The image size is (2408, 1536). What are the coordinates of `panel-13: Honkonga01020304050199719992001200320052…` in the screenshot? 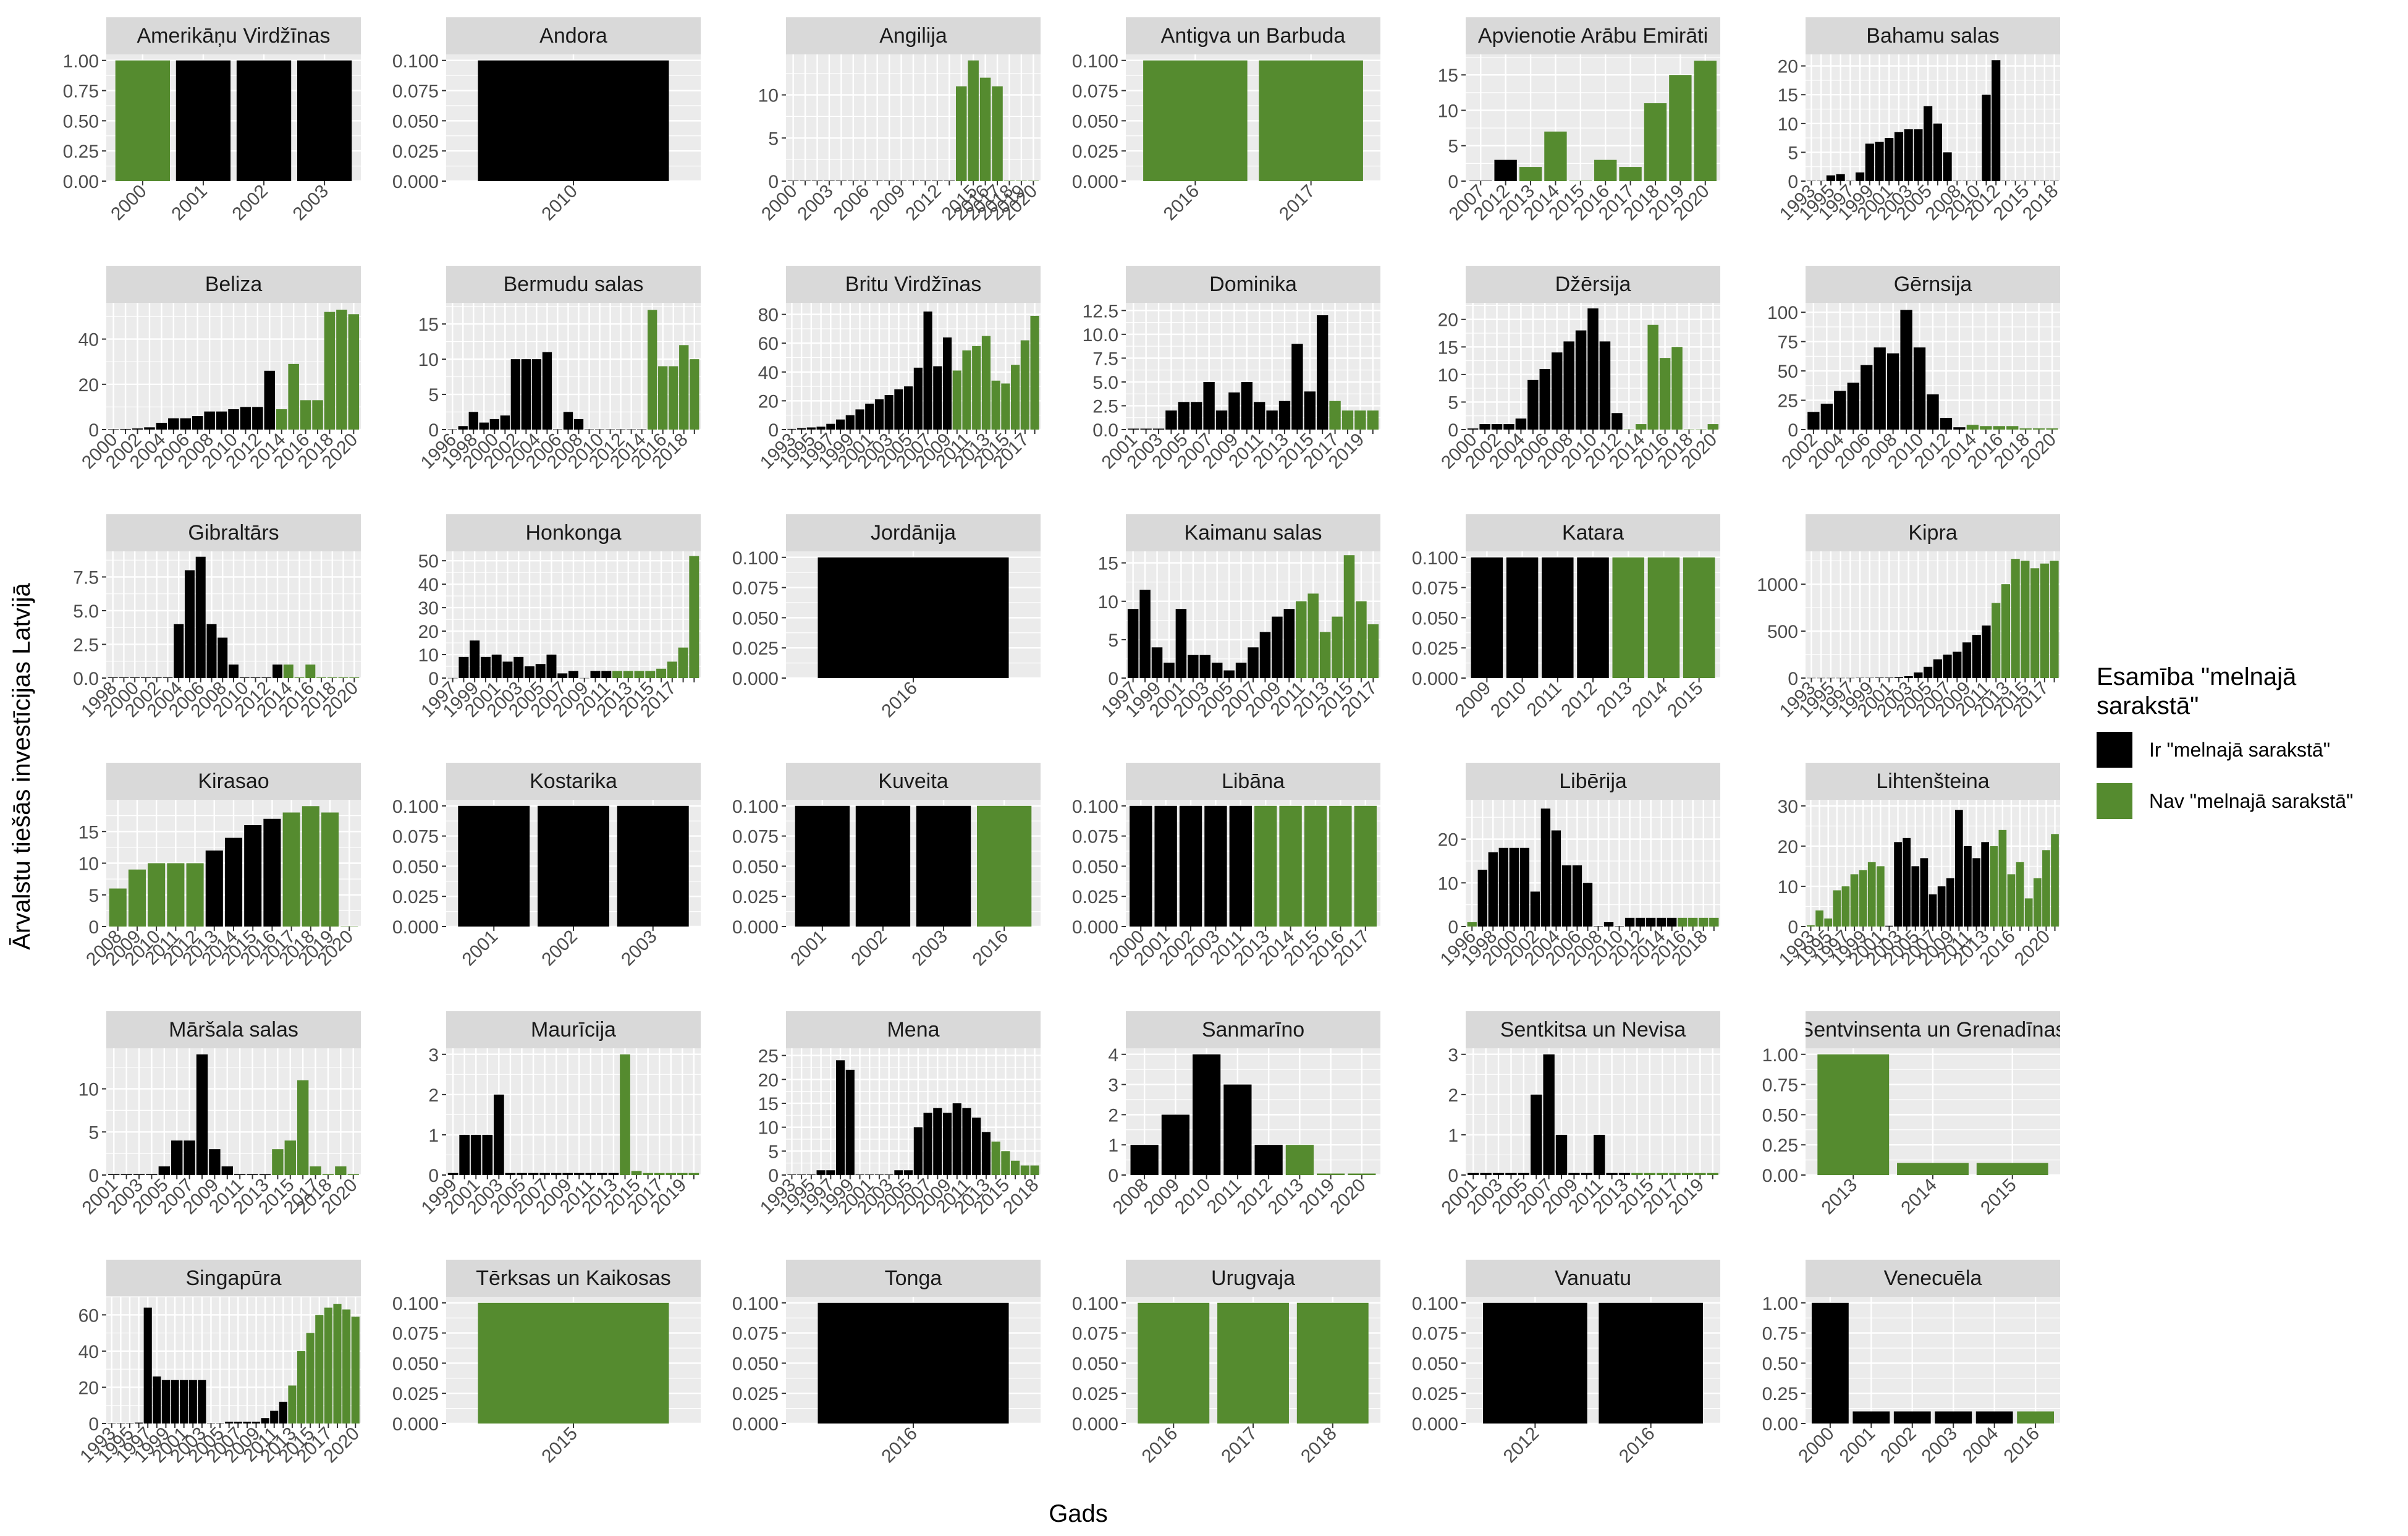 It's located at (559, 617).